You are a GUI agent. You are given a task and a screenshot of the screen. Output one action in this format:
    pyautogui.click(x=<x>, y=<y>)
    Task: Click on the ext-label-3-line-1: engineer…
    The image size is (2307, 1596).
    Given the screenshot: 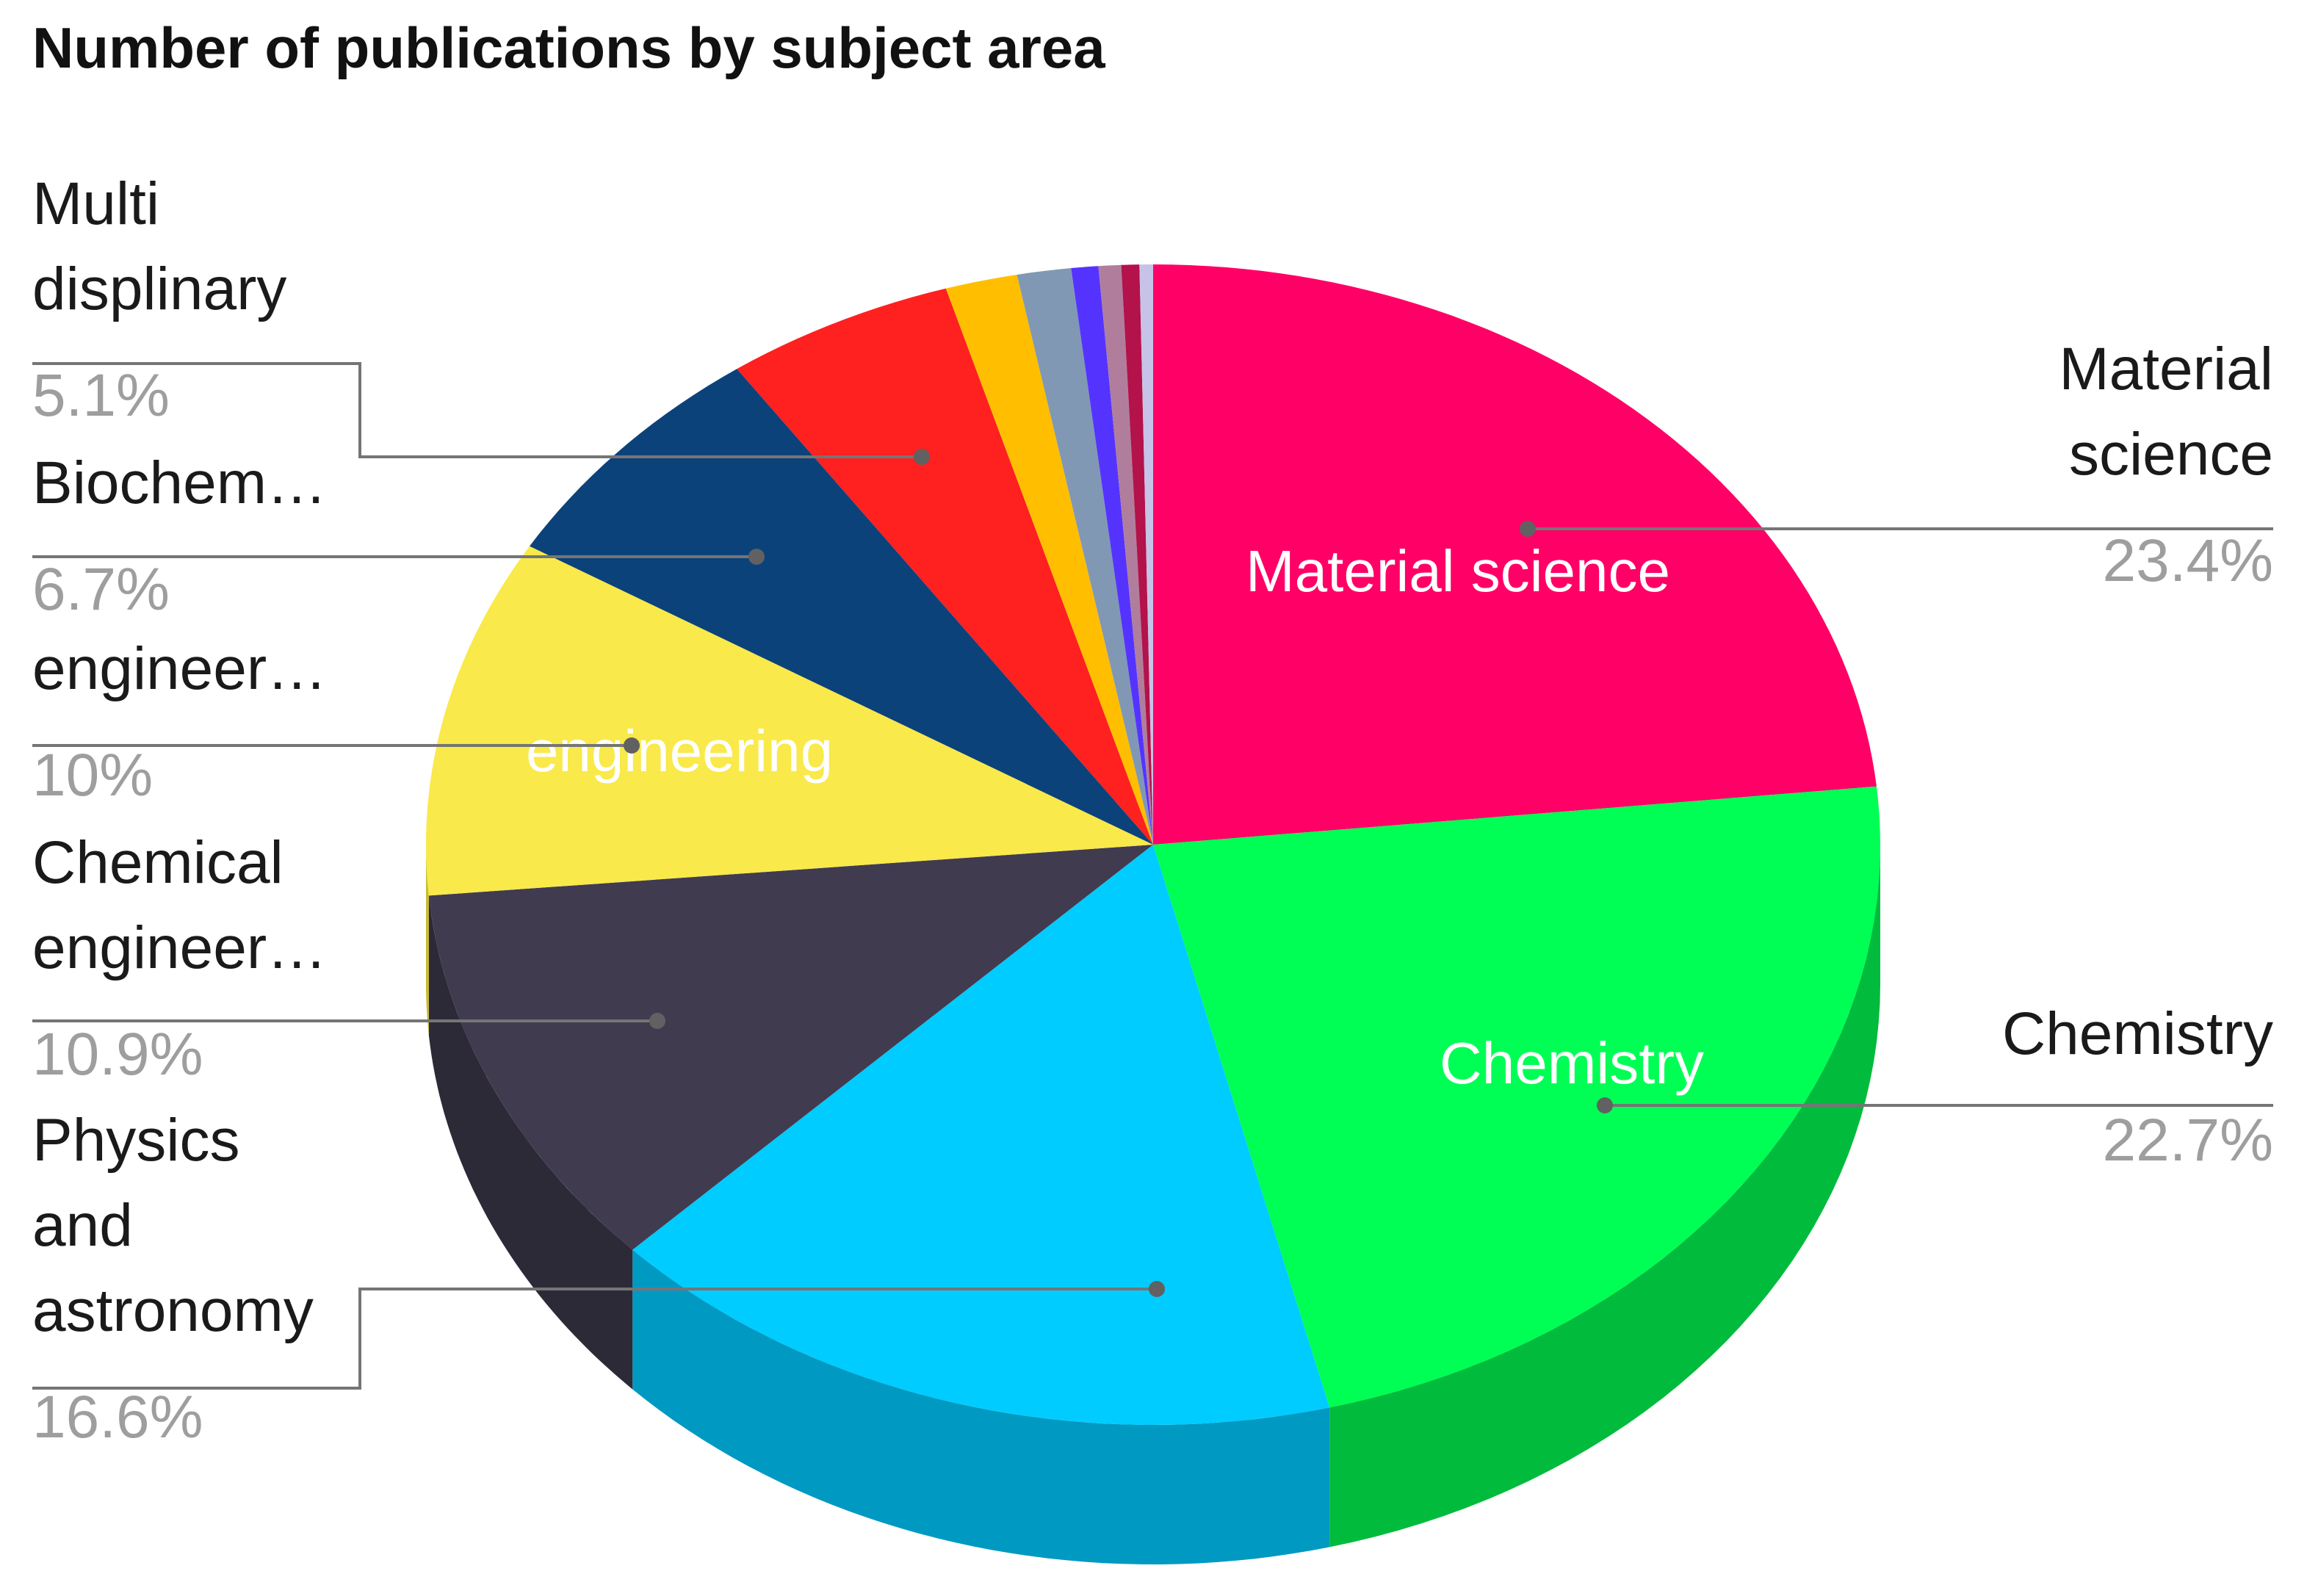 What is the action you would take?
    pyautogui.click(x=180, y=947)
    